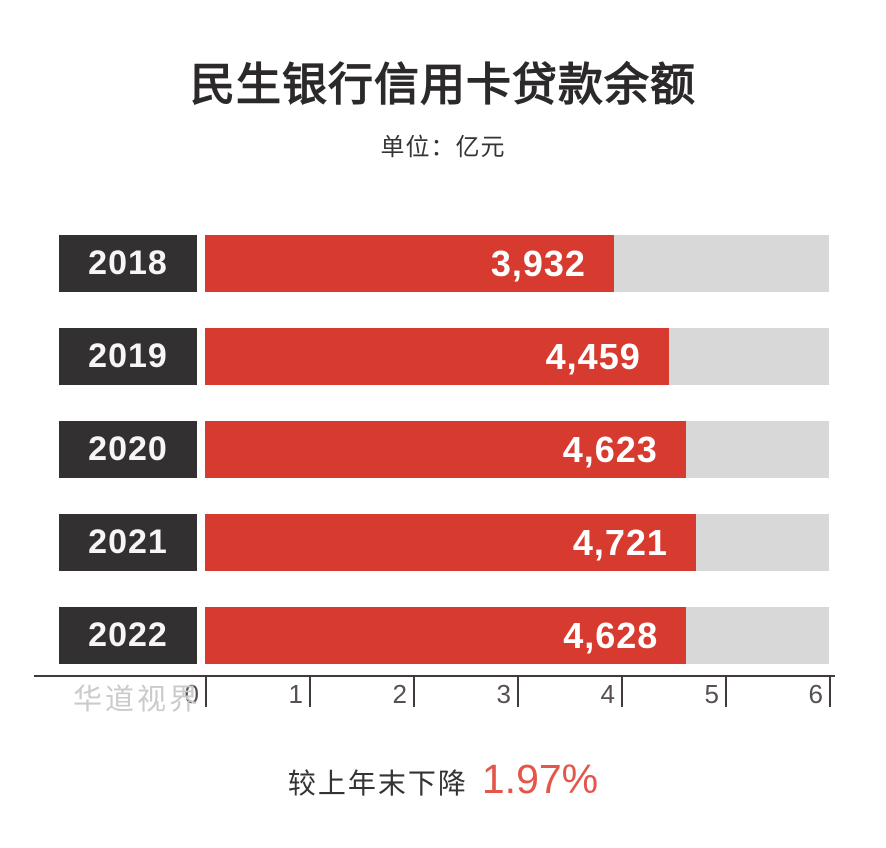 The height and width of the screenshot is (848, 886). Describe the element at coordinates (442, 84) in the screenshot. I see `chart-title: 民生银行信用卡贷款余额` at that location.